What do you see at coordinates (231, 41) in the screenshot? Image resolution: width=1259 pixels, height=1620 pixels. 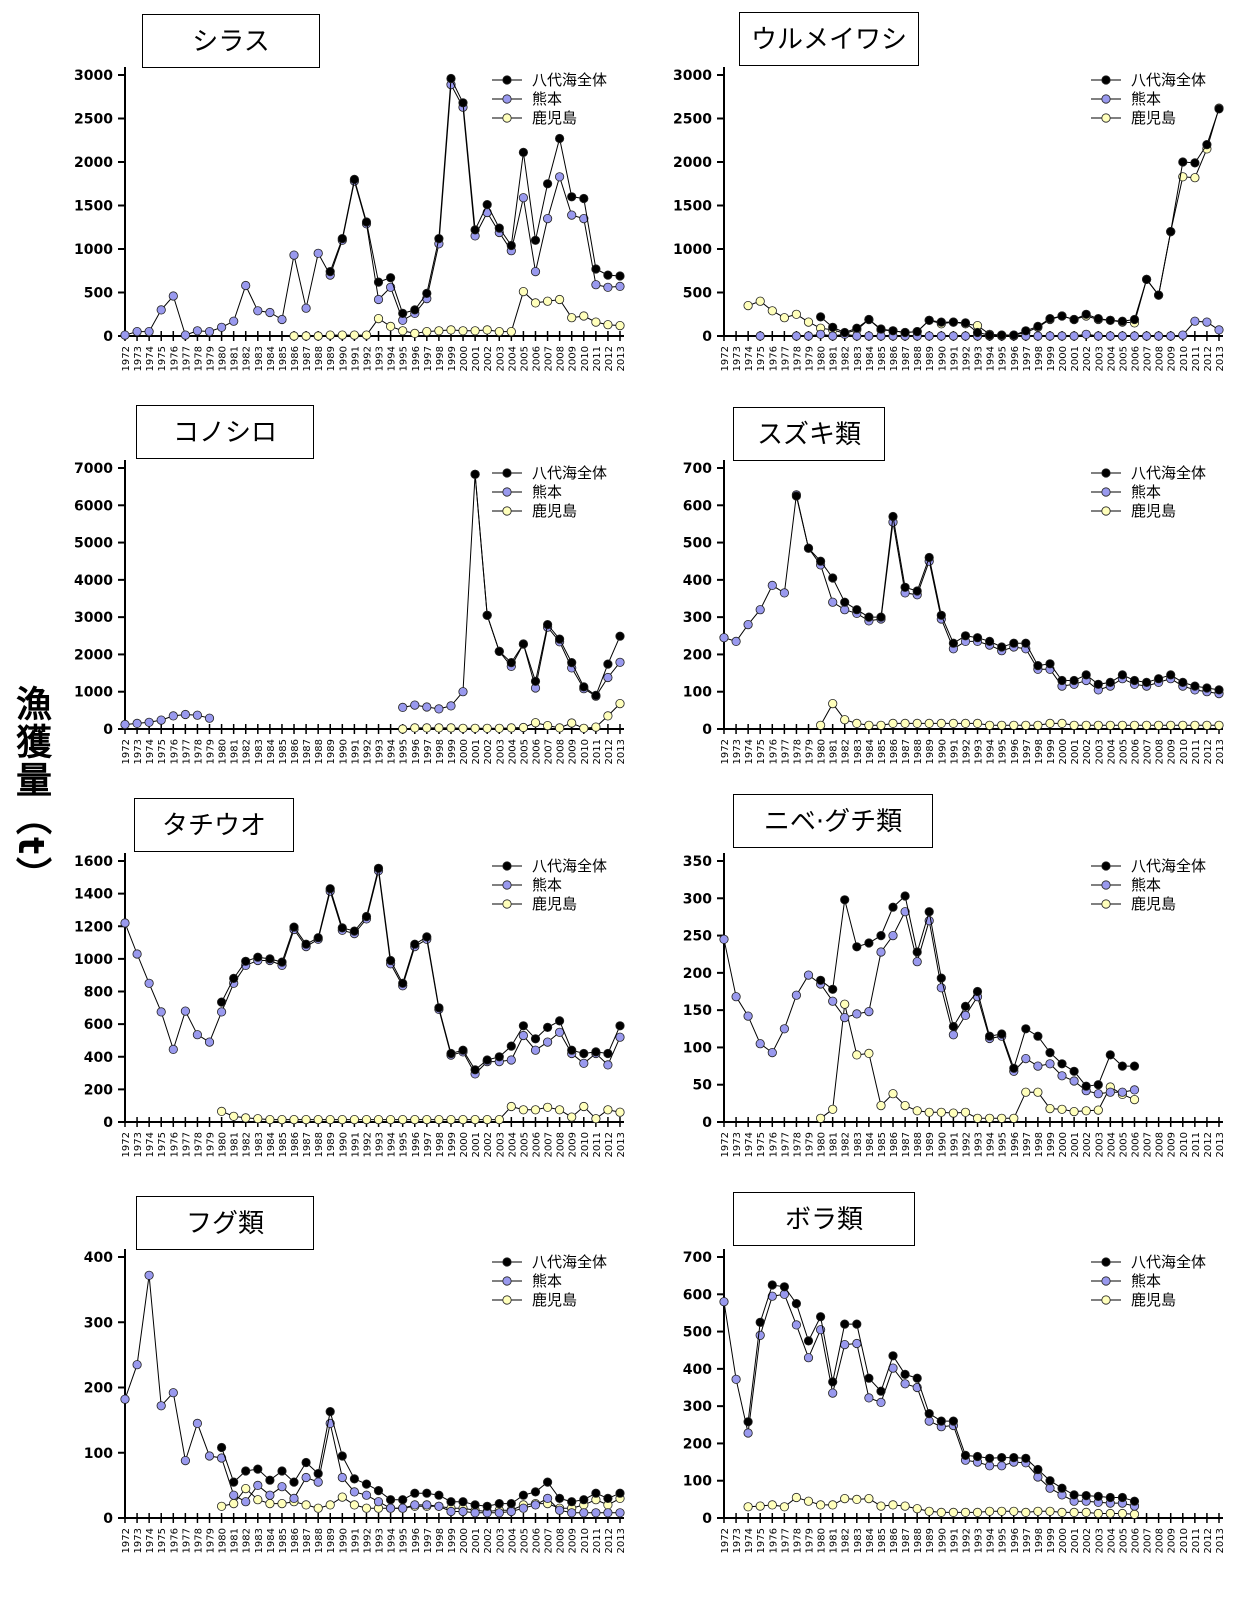 I see `chart-title-shirasu: シラス` at bounding box center [231, 41].